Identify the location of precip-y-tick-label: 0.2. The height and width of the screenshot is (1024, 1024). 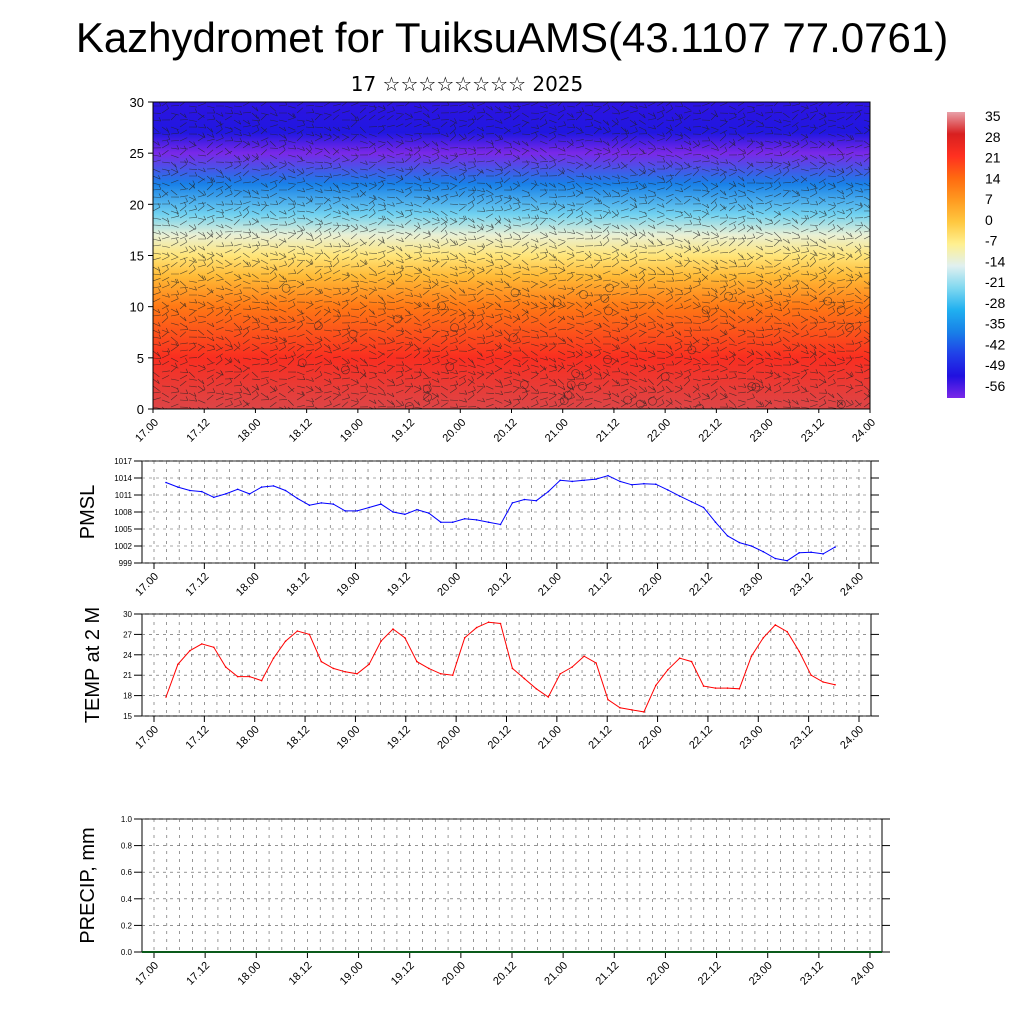
(127, 925).